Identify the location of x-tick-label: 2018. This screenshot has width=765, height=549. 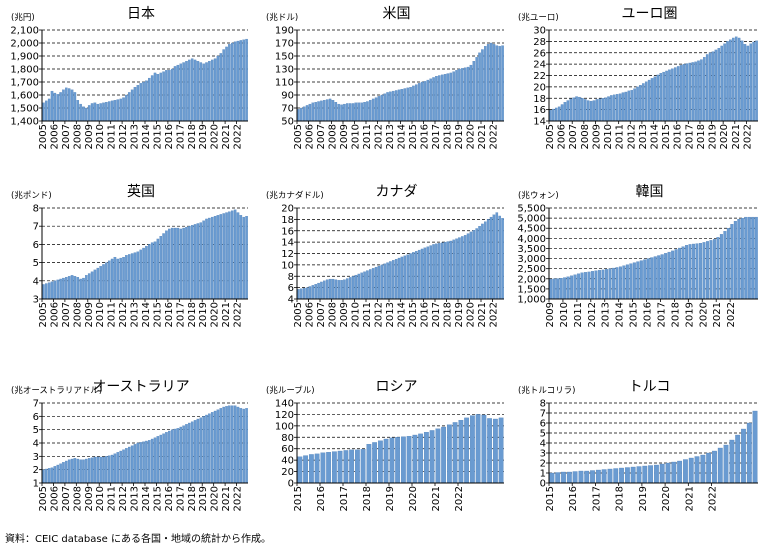
(192, 498).